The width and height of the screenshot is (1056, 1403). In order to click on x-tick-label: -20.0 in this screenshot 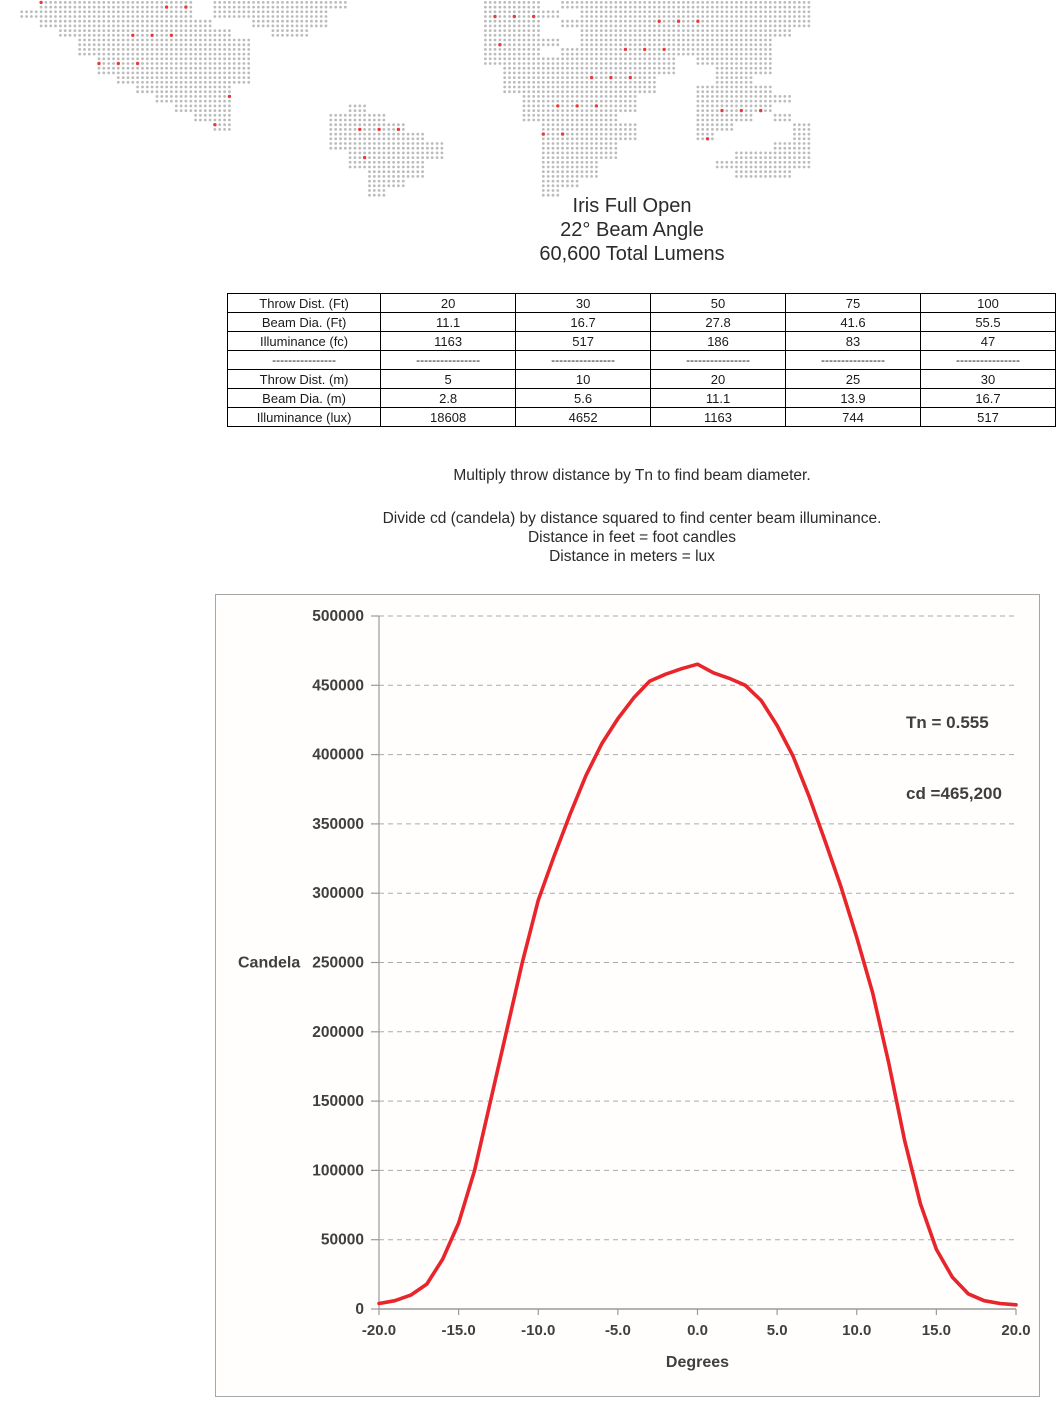, I will do `click(379, 1330)`.